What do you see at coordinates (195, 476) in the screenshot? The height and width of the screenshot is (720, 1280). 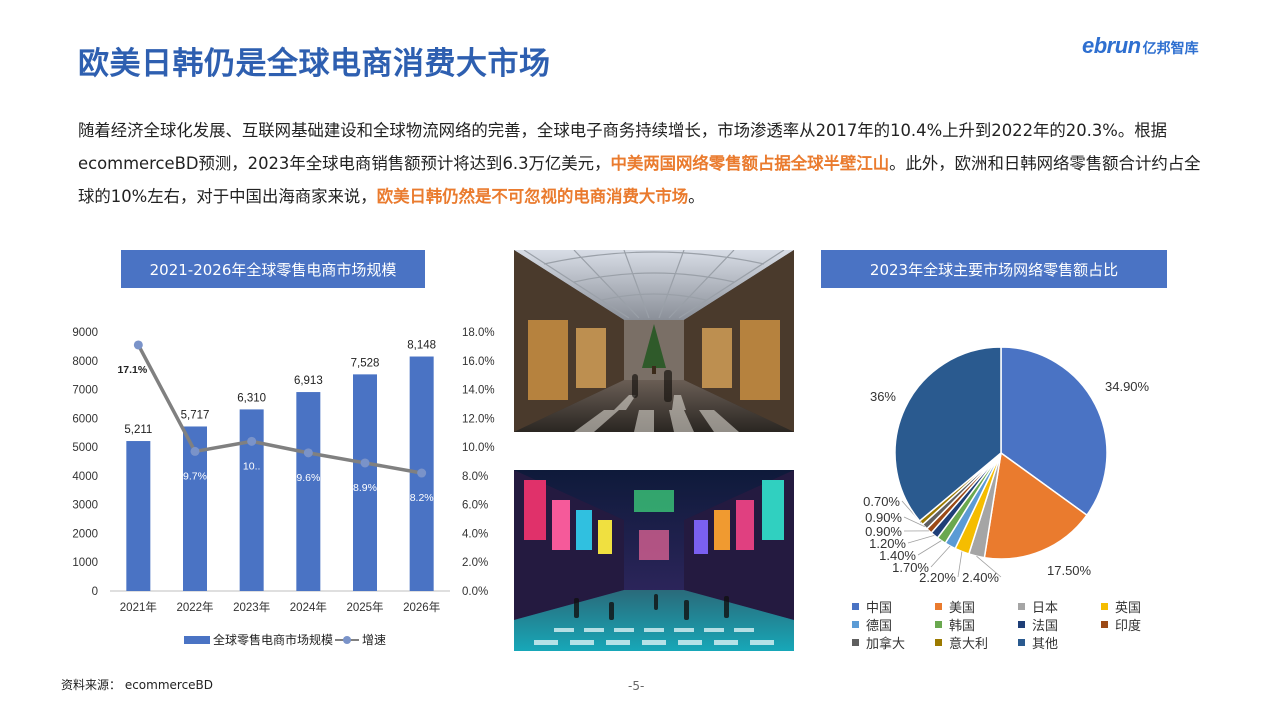 I see `growth-value-label: 9.7%` at bounding box center [195, 476].